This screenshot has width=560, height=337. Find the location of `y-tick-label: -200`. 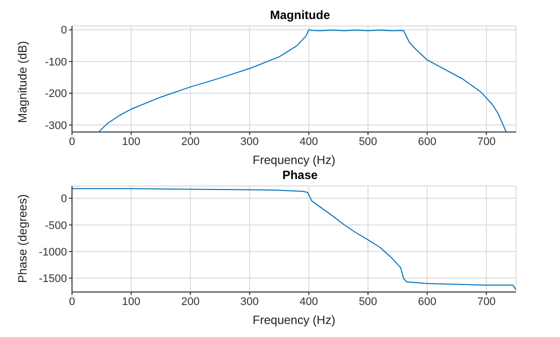

y-tick-label: -200 is located at coordinates (55, 94).